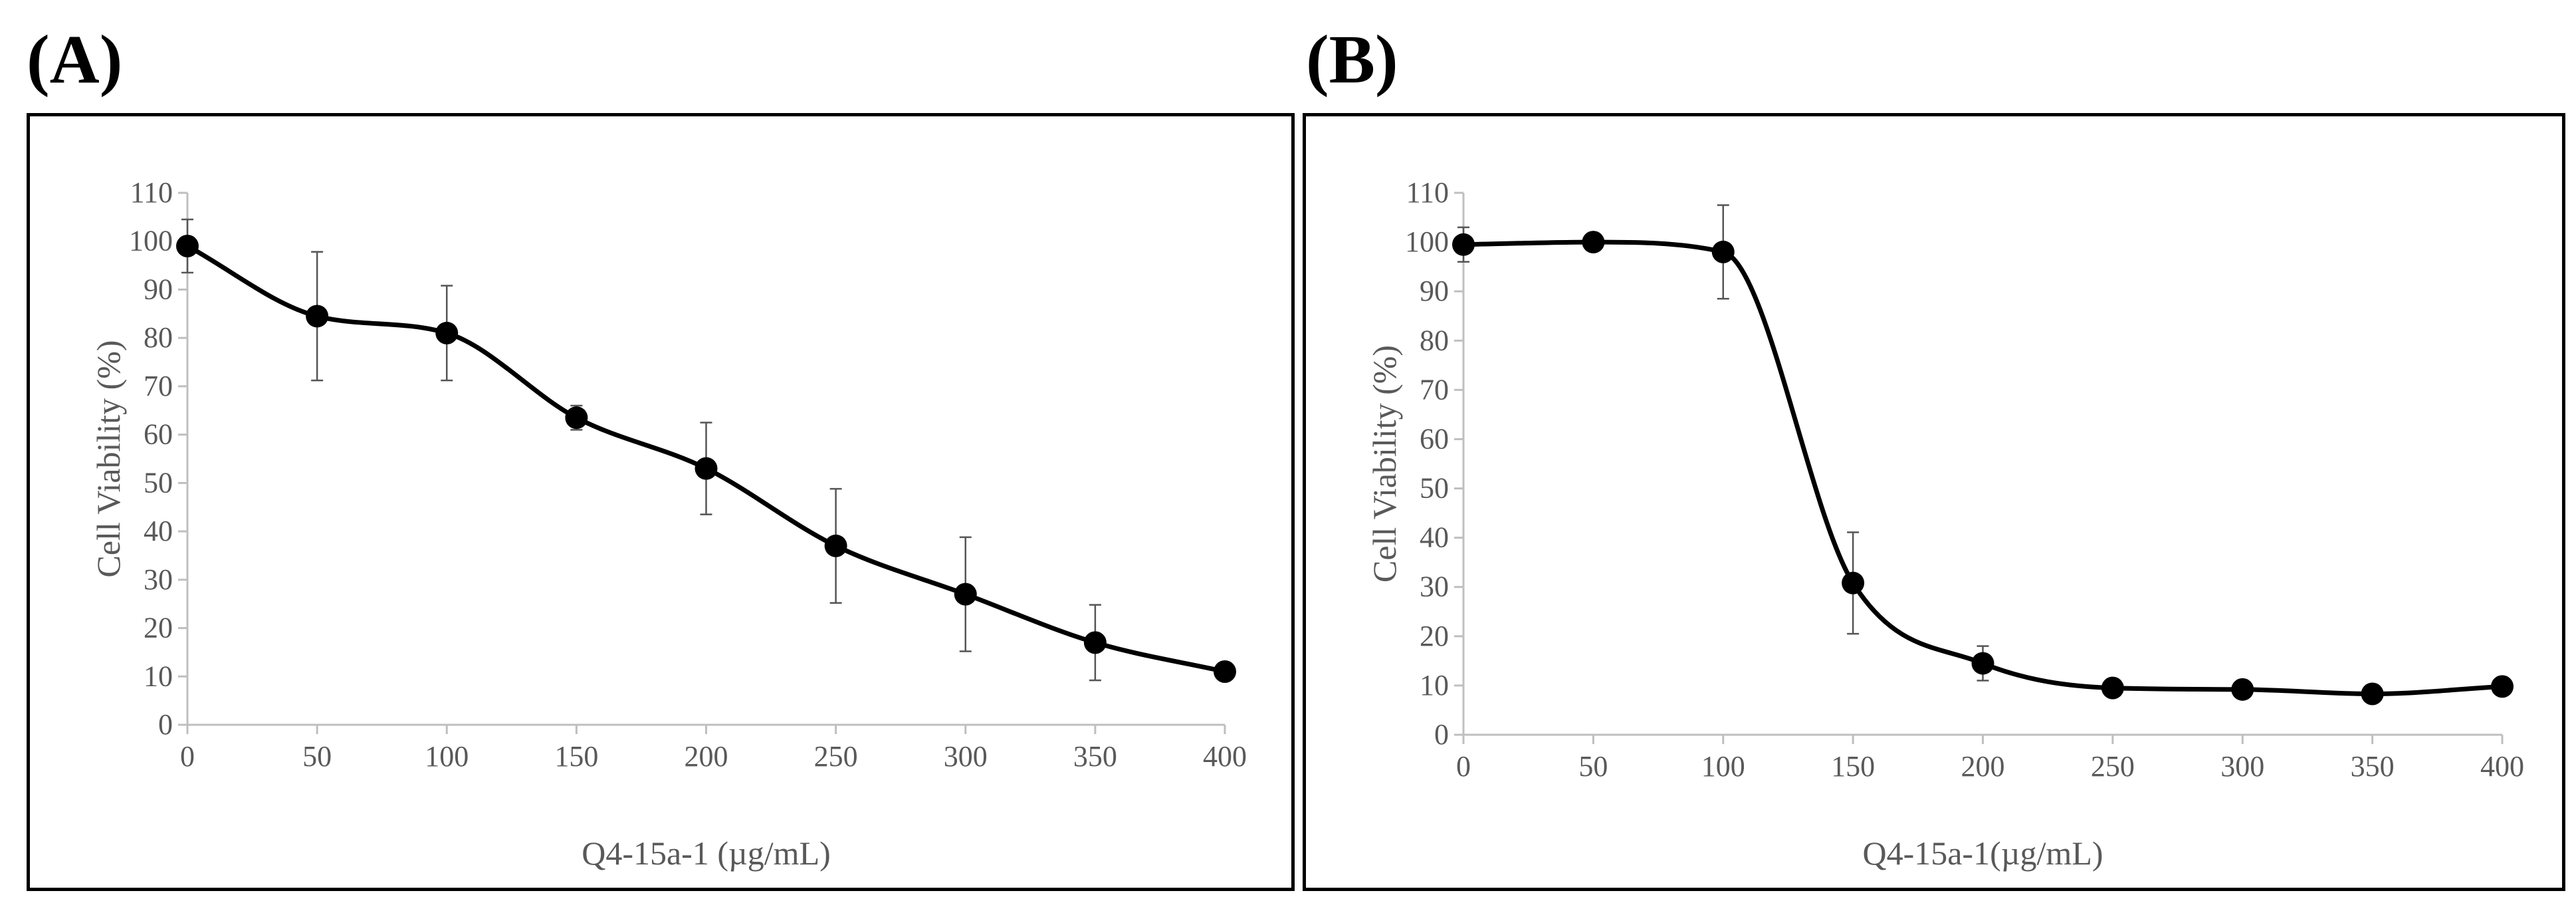 Image resolution: width=2576 pixels, height=903 pixels. I want to click on panel-b-label: (B), so click(1352, 59).